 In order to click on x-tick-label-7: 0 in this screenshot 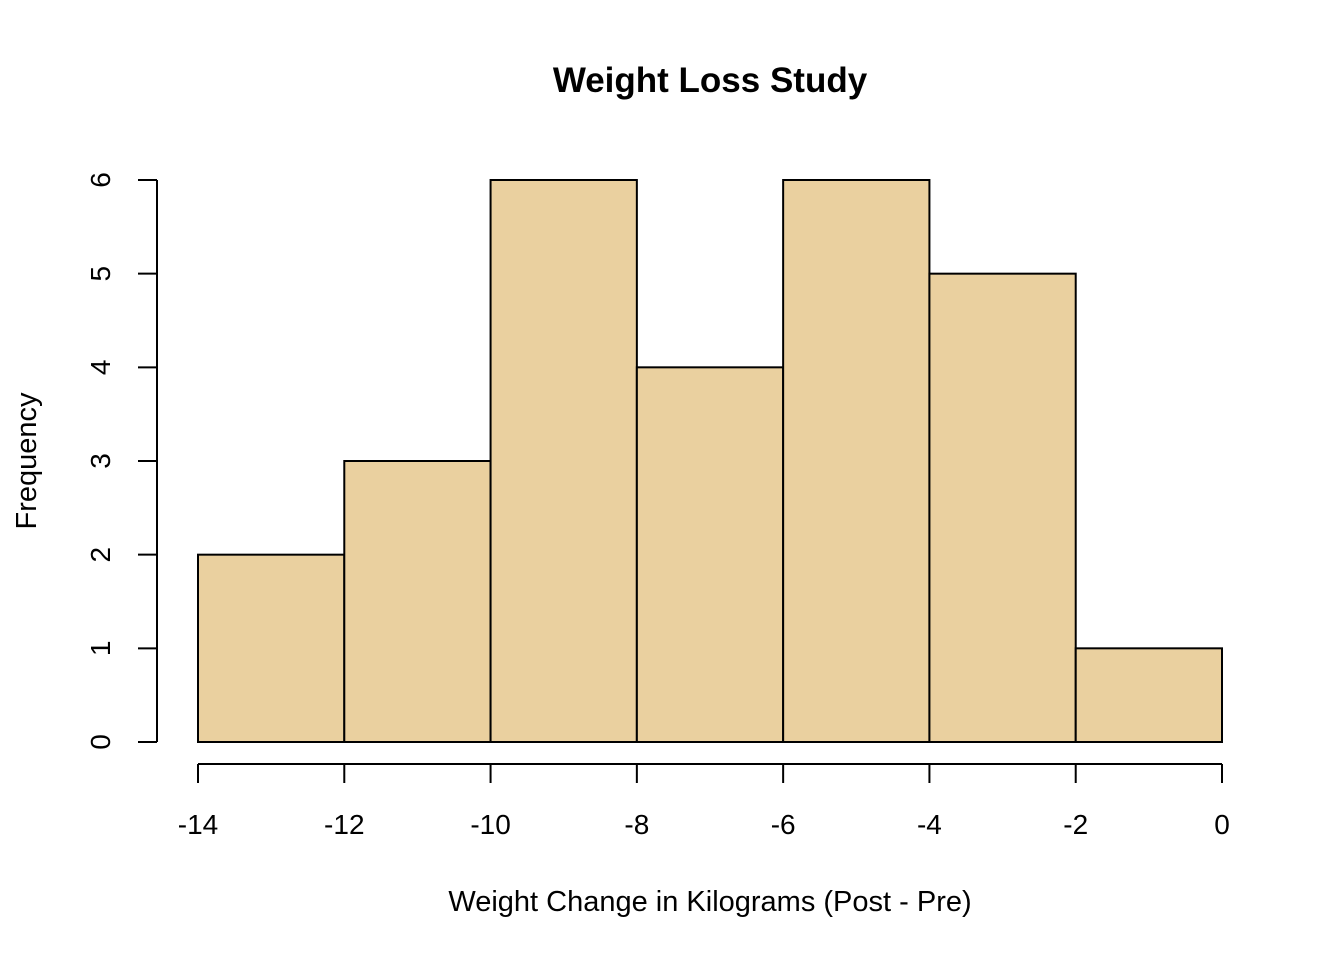, I will do `click(1222, 824)`.